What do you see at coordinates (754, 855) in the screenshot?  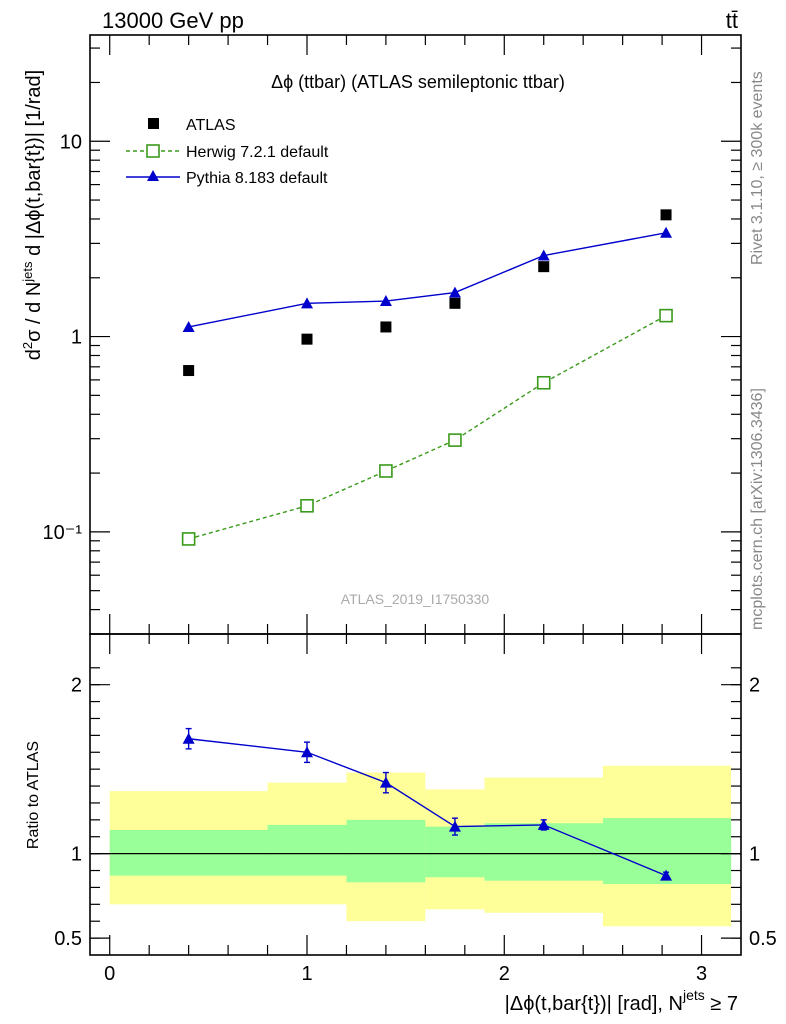 I see `ratio-tick-label-right: 1` at bounding box center [754, 855].